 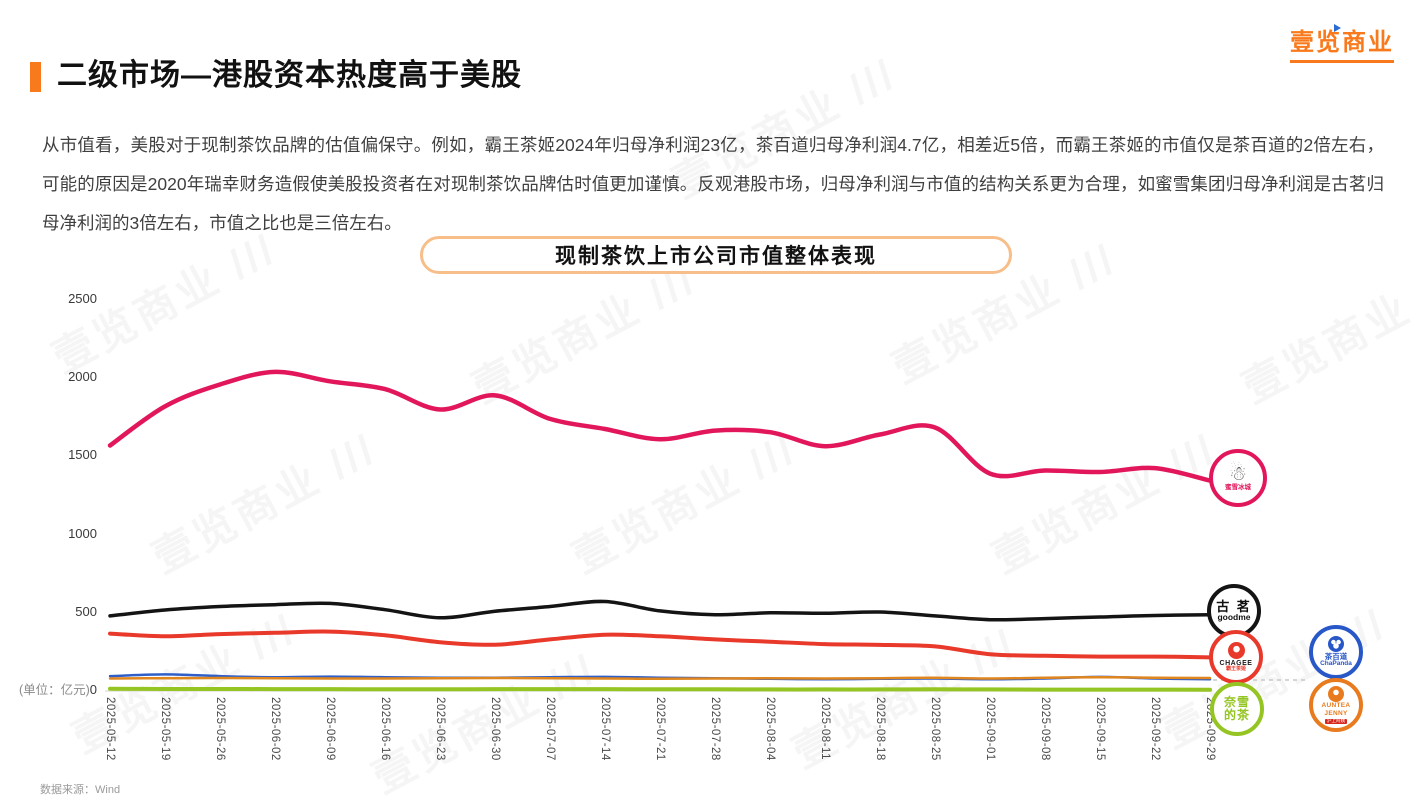 I want to click on badge-mixue-bingcheng: ☃ 蜜雪冰城, so click(x=1238, y=478).